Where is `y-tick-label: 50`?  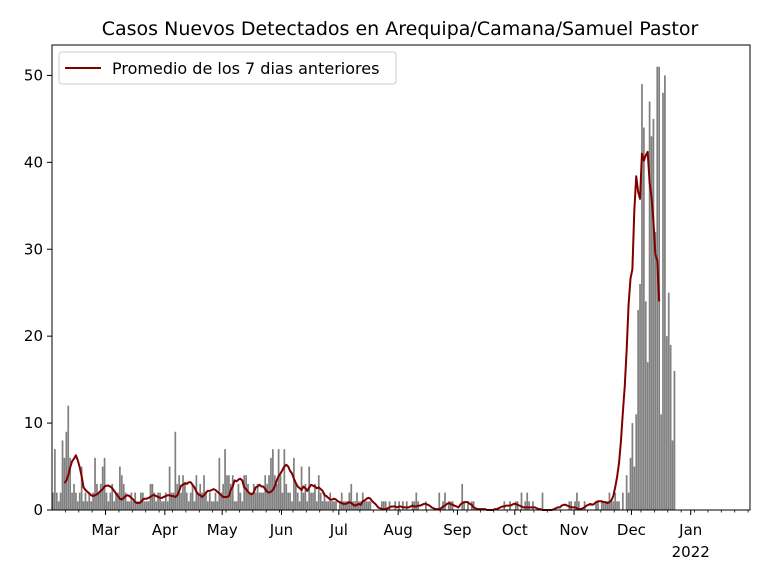
y-tick-label: 50 is located at coordinates (33, 75).